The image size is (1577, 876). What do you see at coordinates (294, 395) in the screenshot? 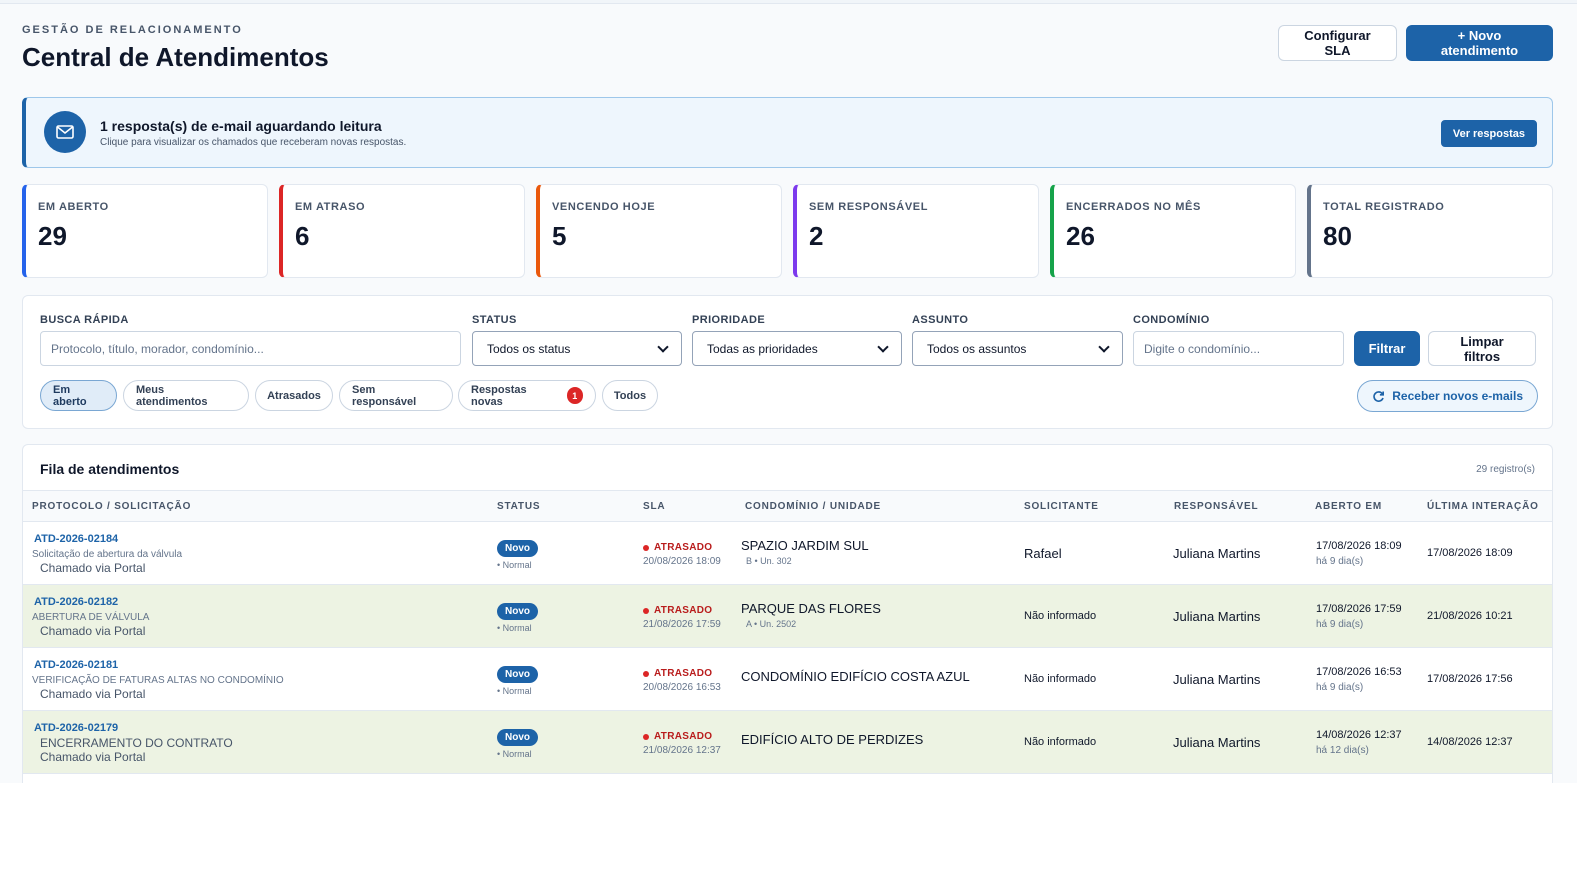
I see `chip-late: Atrasados` at bounding box center [294, 395].